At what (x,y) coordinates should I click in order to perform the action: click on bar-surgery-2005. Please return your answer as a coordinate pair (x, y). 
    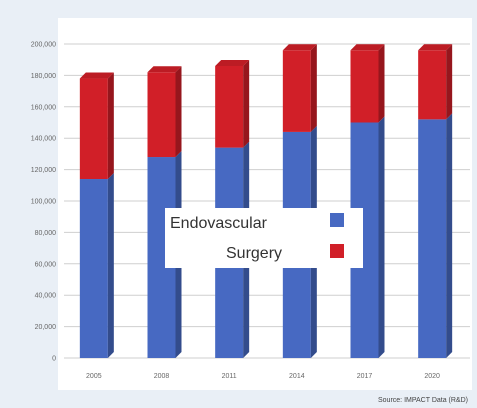
    Looking at the image, I should click on (93, 129).